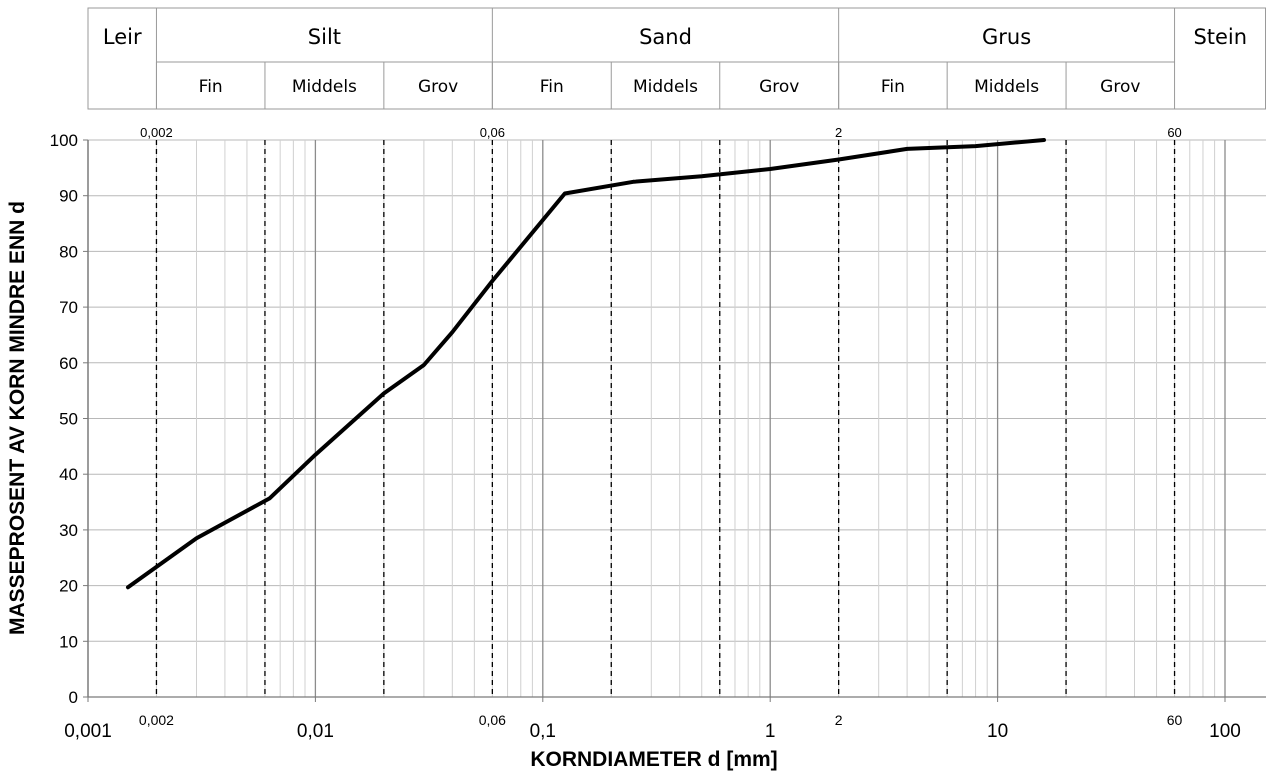 This screenshot has height=776, width=1266. What do you see at coordinates (838, 132) in the screenshot?
I see `boundary-label-top: 2` at bounding box center [838, 132].